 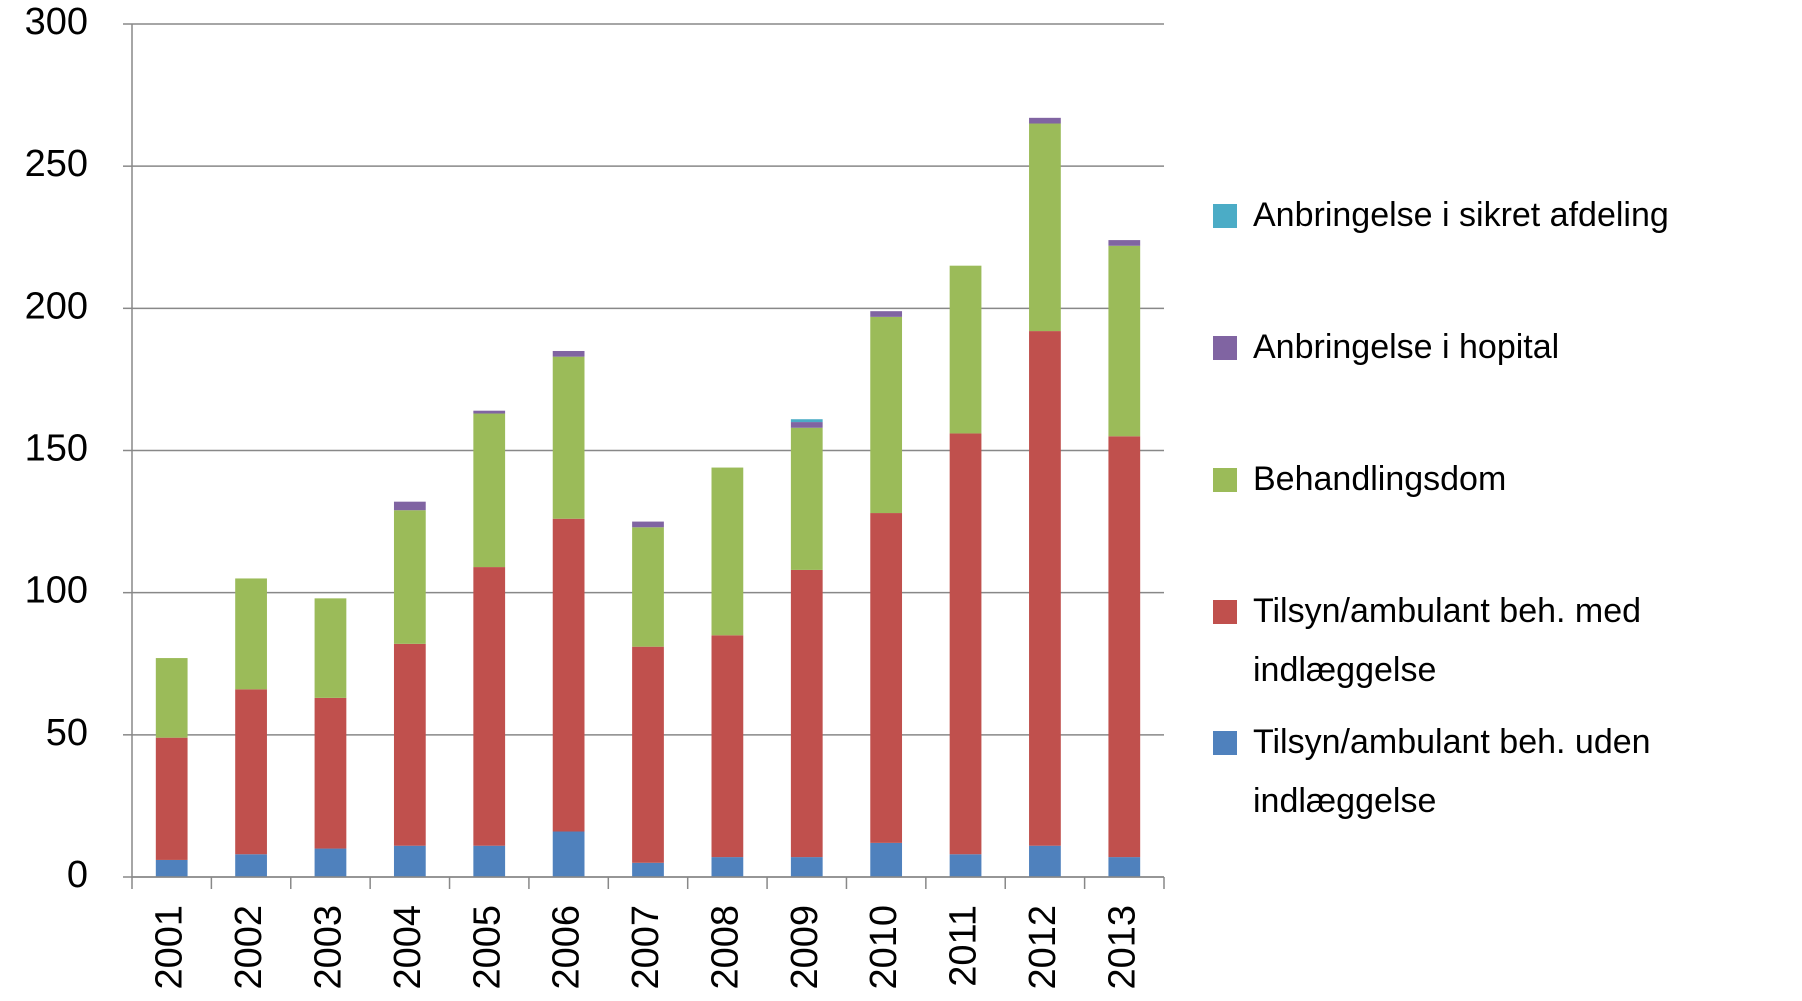 What do you see at coordinates (56, 22) in the screenshot?
I see `y-tick-label: 300` at bounding box center [56, 22].